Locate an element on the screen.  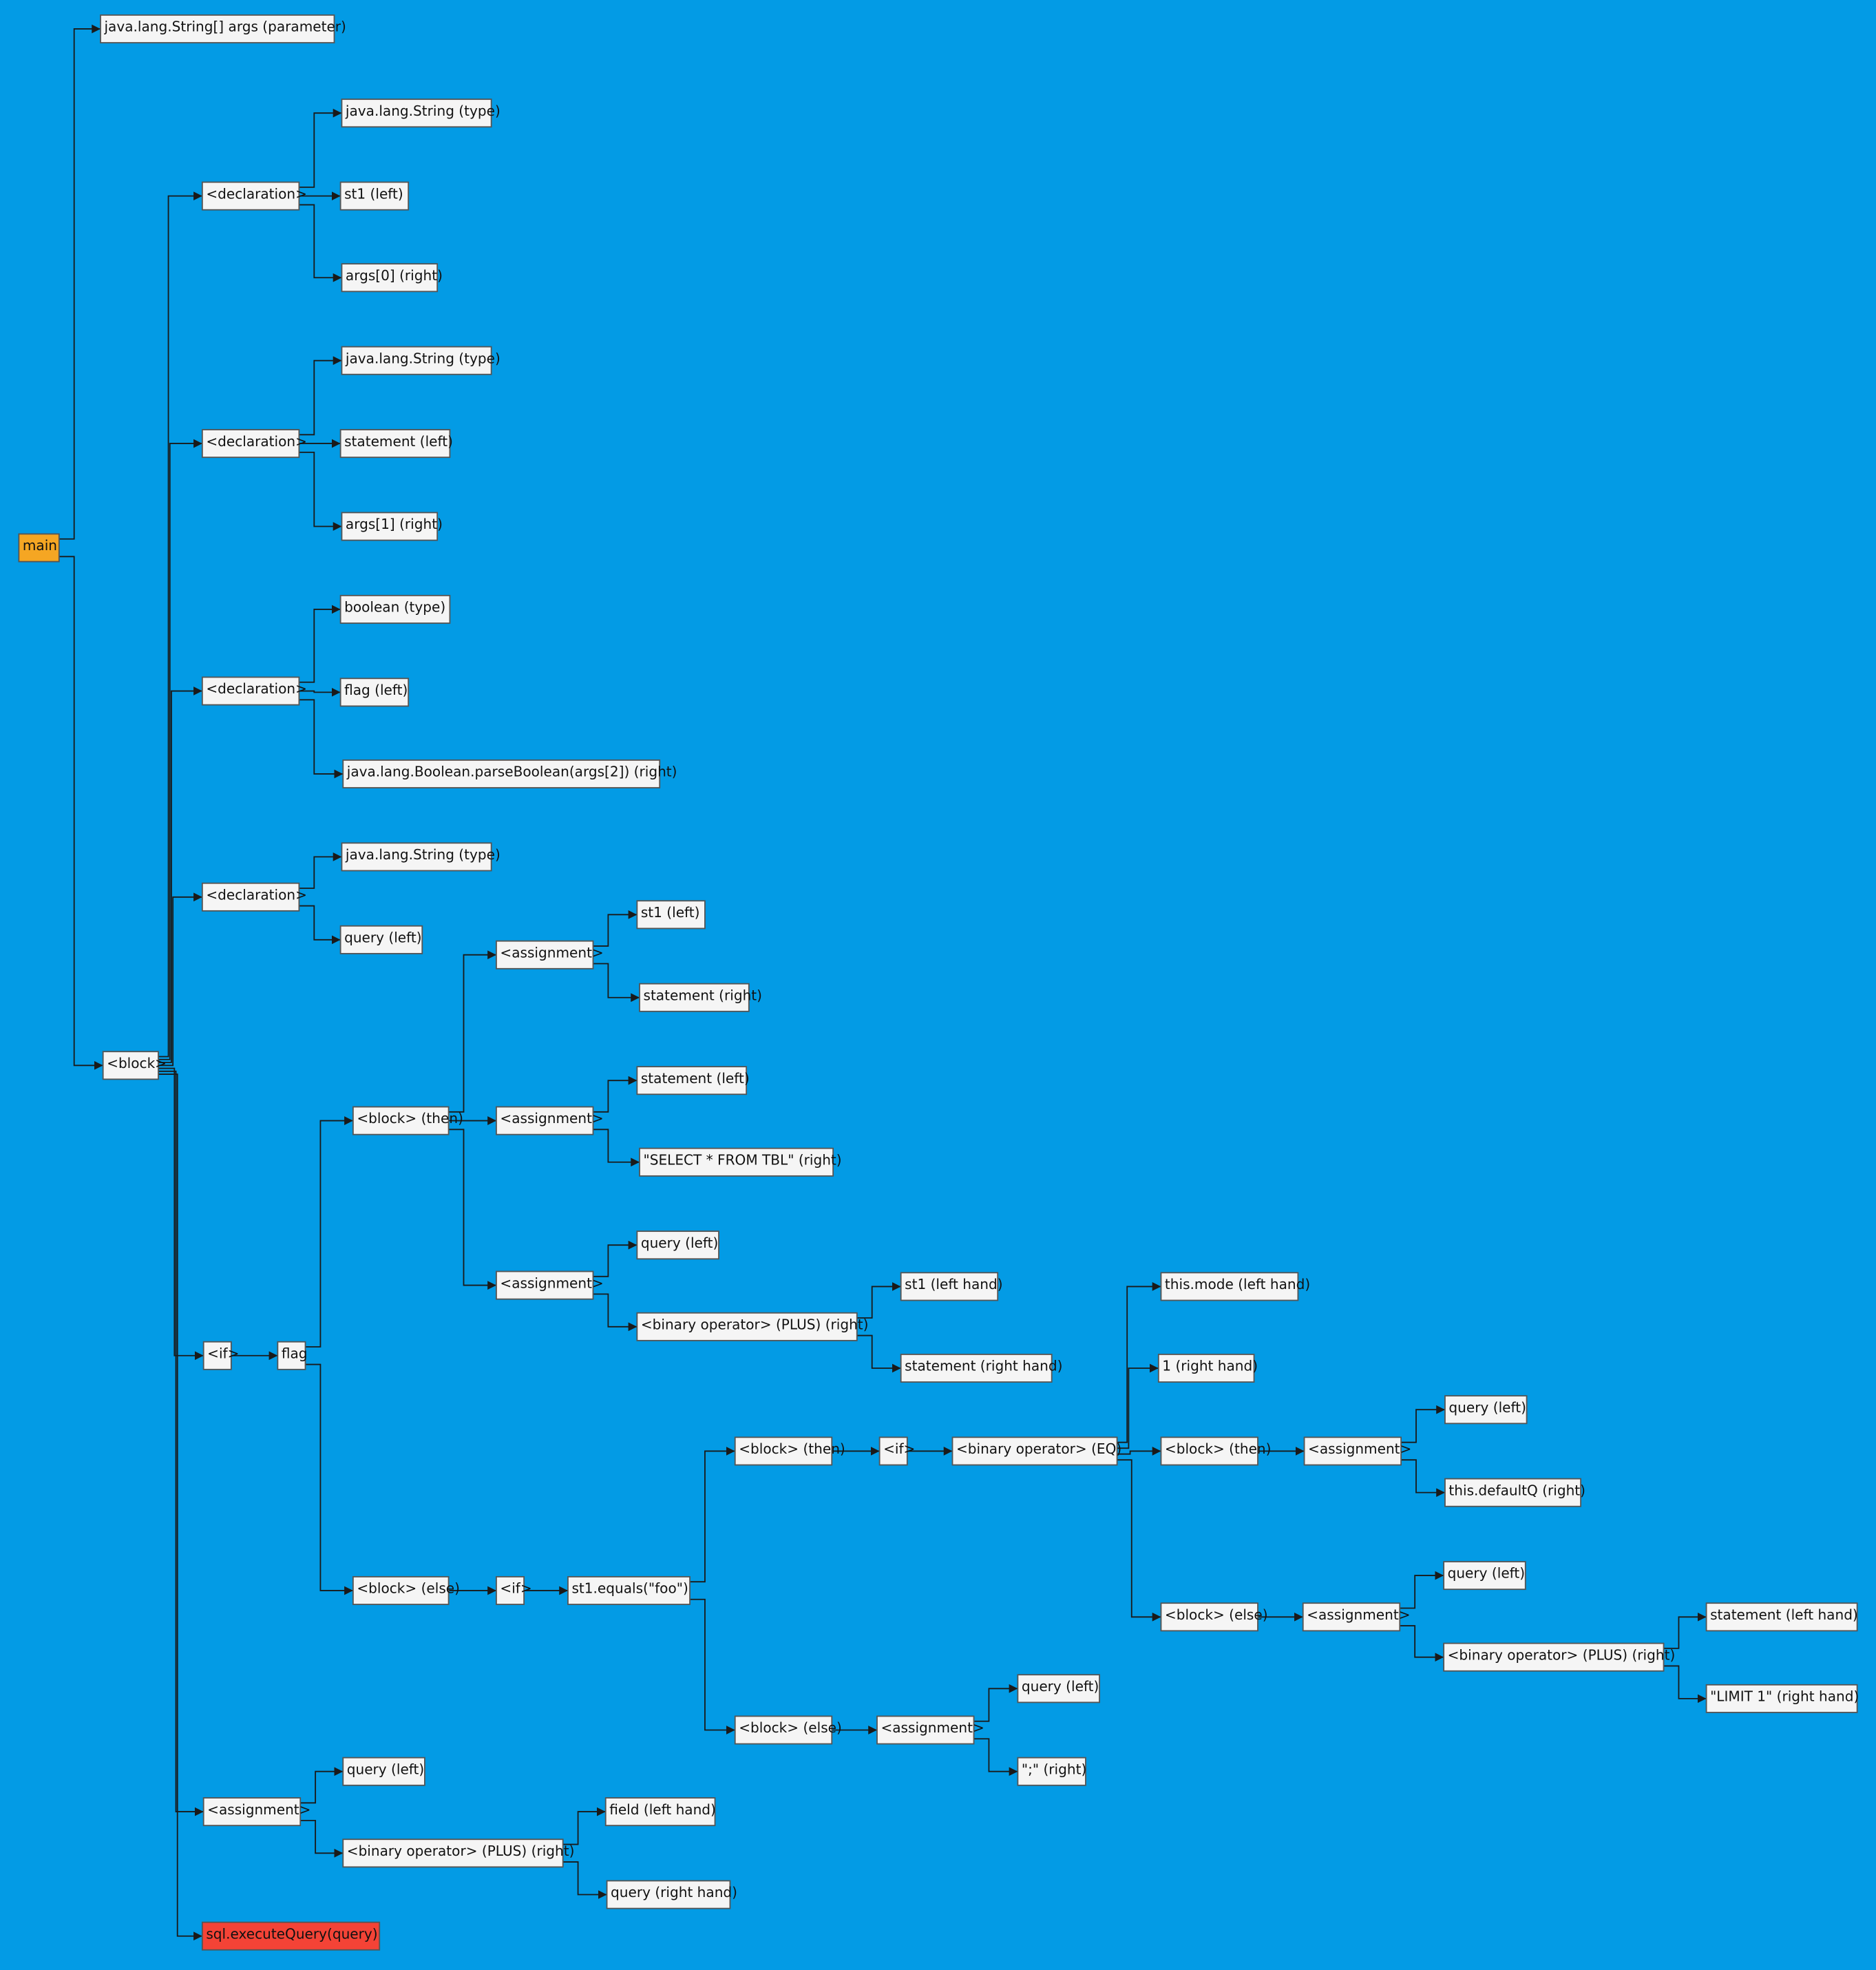
node-label: sql.executeQuery(query) is located at coordinates (291, 1933).